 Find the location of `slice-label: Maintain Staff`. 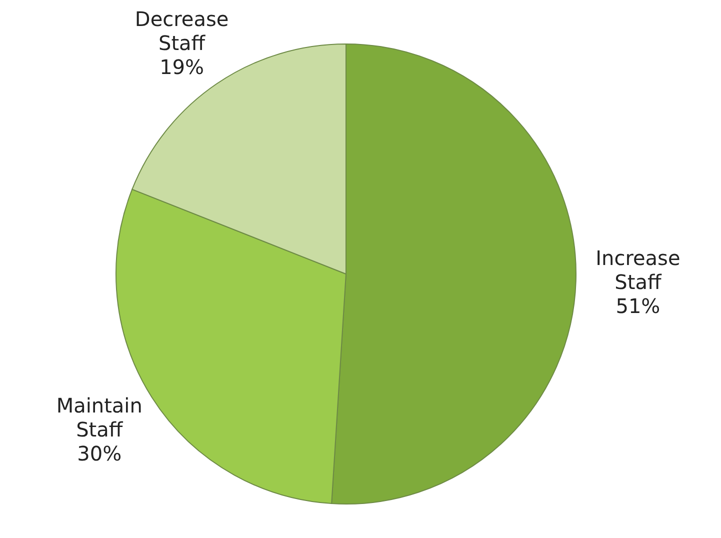

slice-label: Maintain Staff is located at coordinates (99, 418).